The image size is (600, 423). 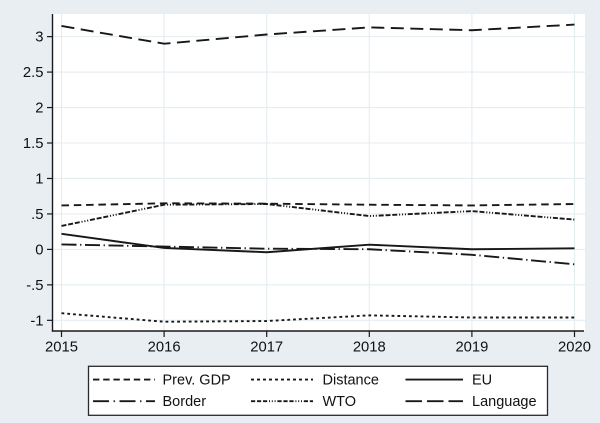 I want to click on svg-text: 2020, so click(x=574, y=348).